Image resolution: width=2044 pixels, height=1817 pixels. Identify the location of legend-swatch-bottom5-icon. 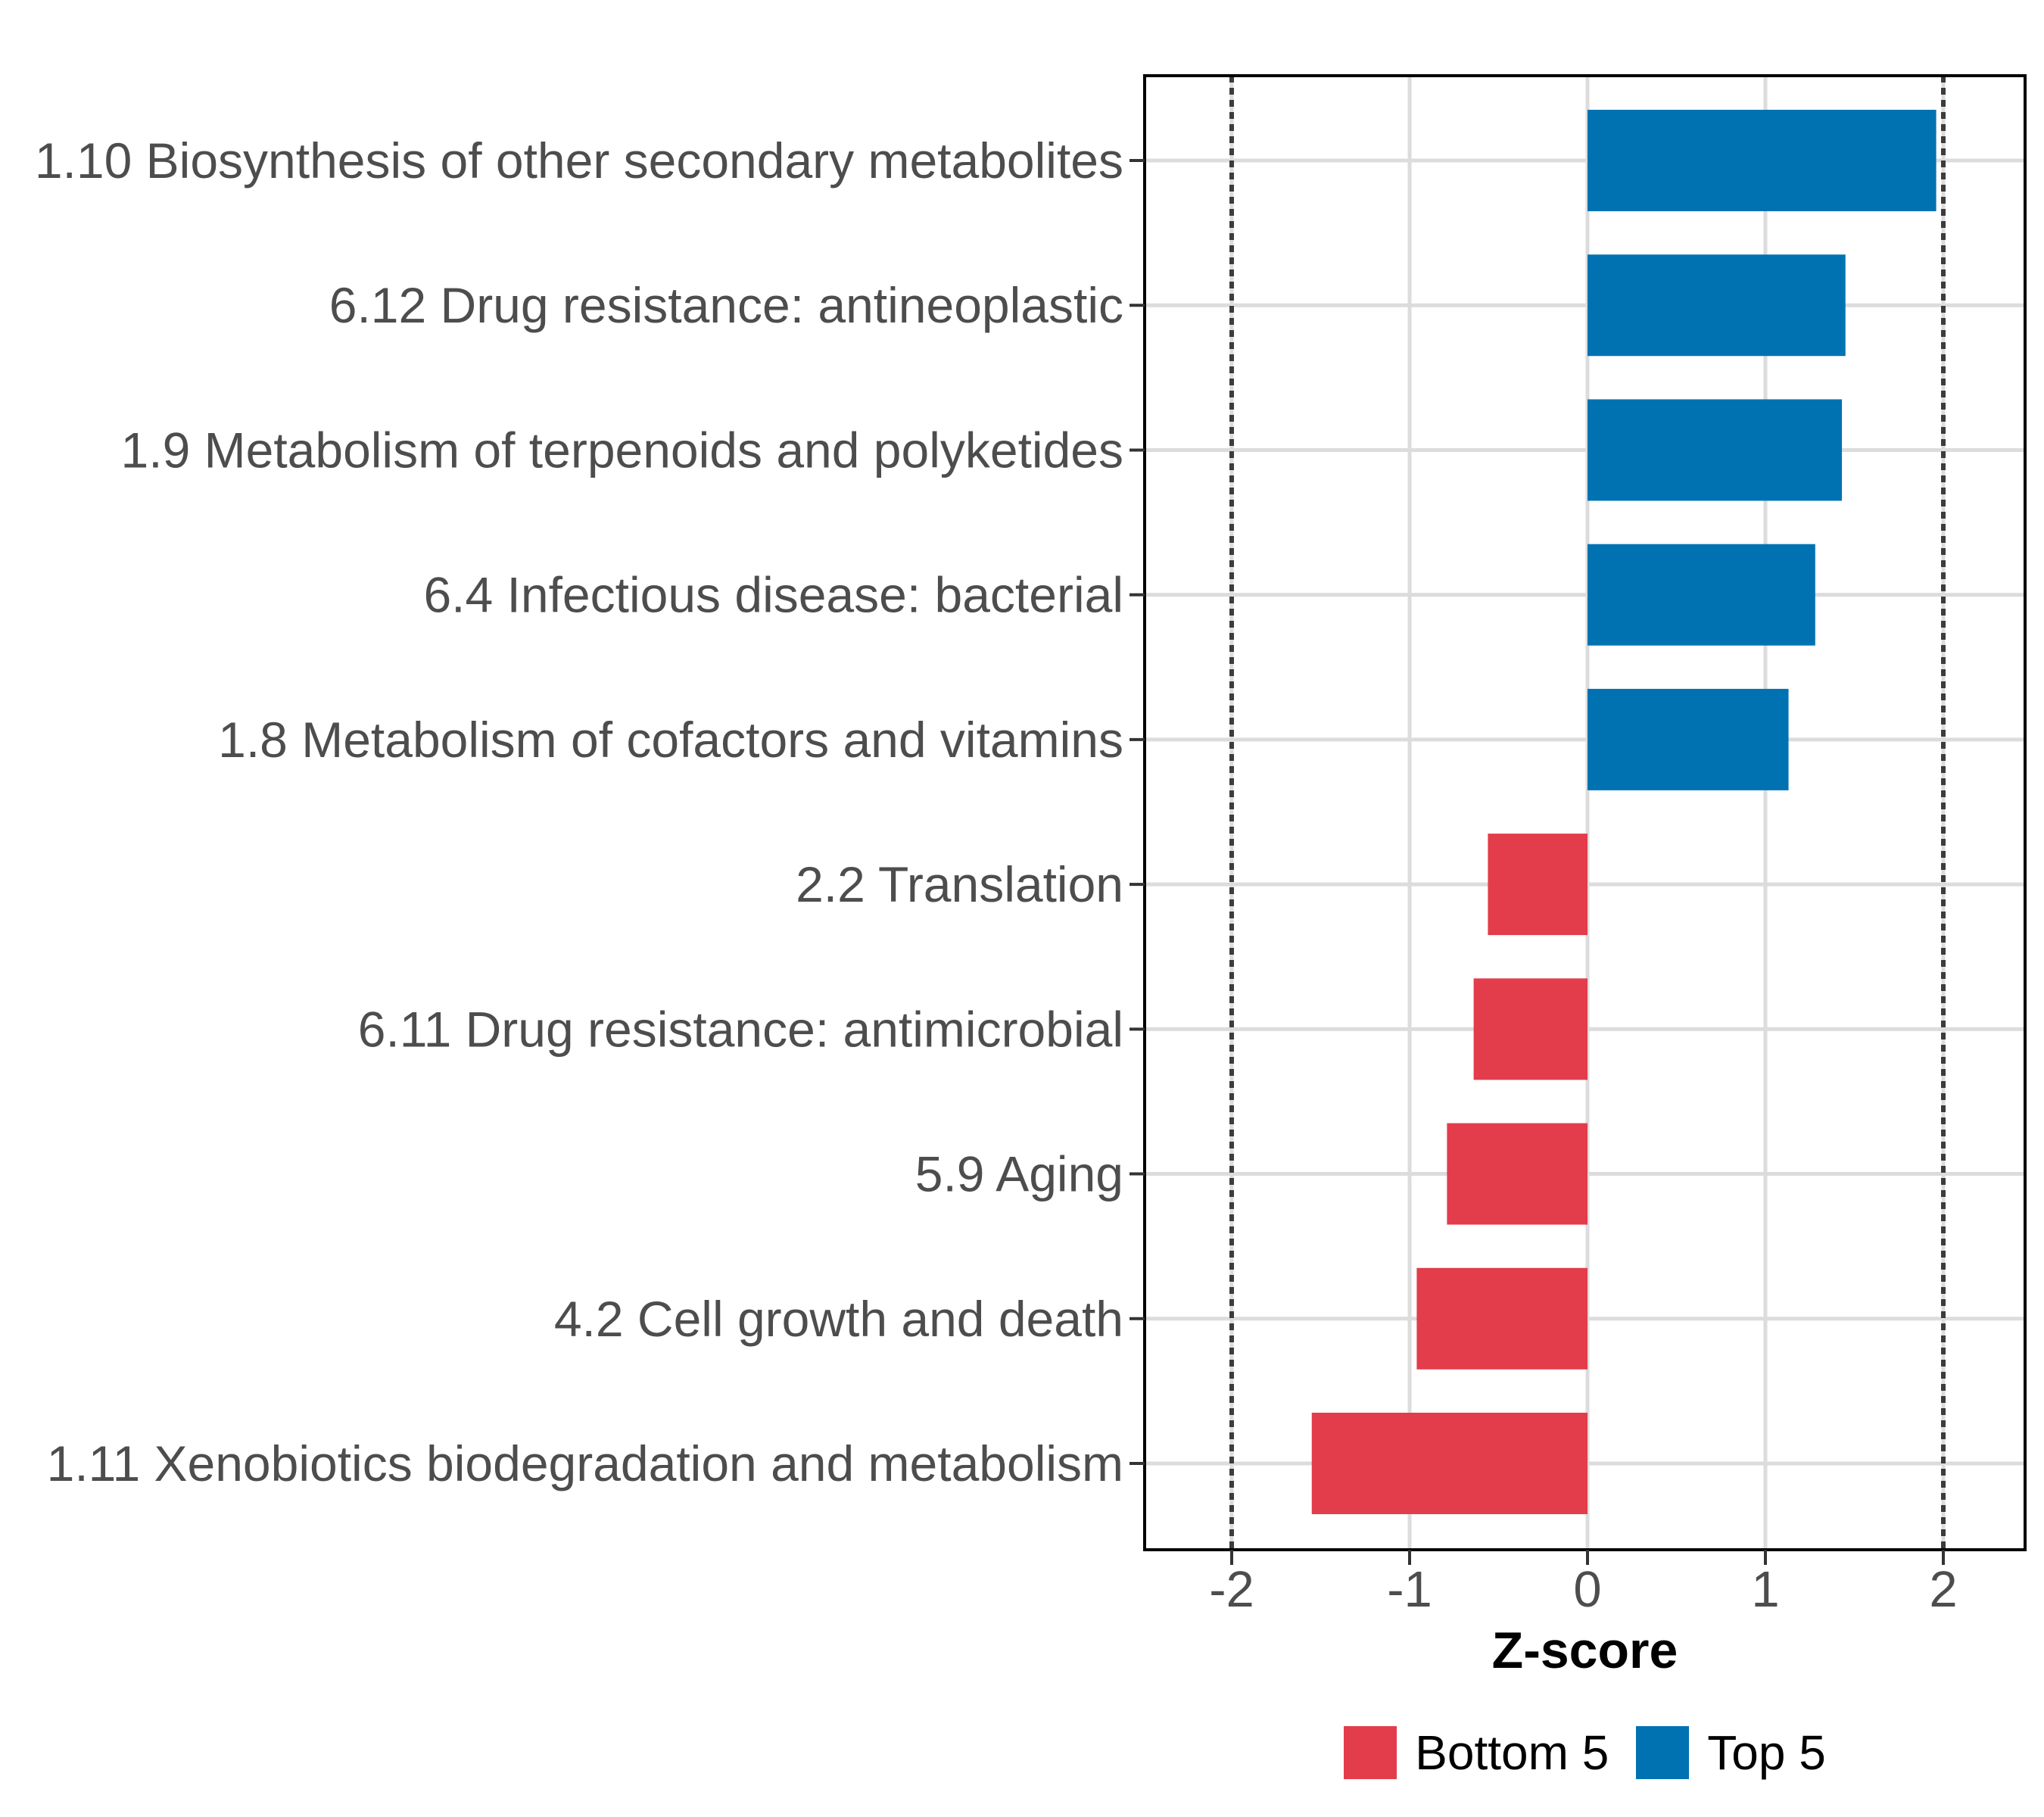
(1370, 1752).